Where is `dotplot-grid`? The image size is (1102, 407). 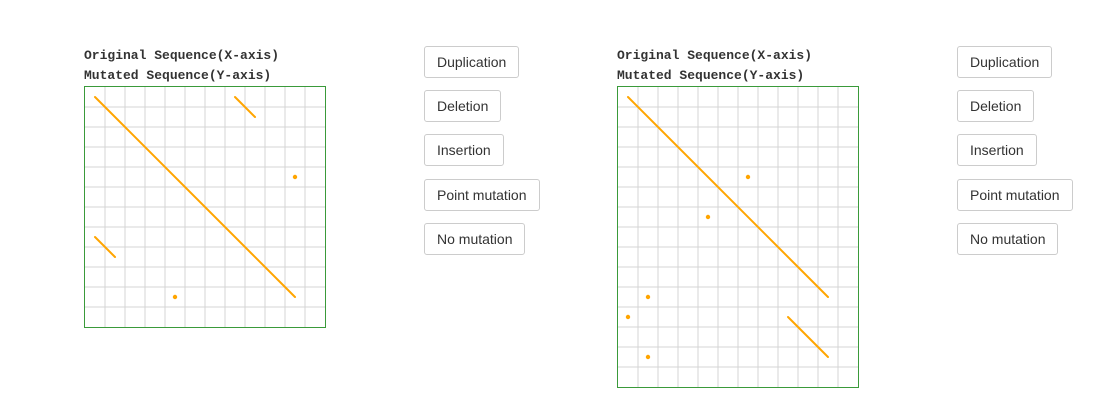 dotplot-grid is located at coordinates (205, 207).